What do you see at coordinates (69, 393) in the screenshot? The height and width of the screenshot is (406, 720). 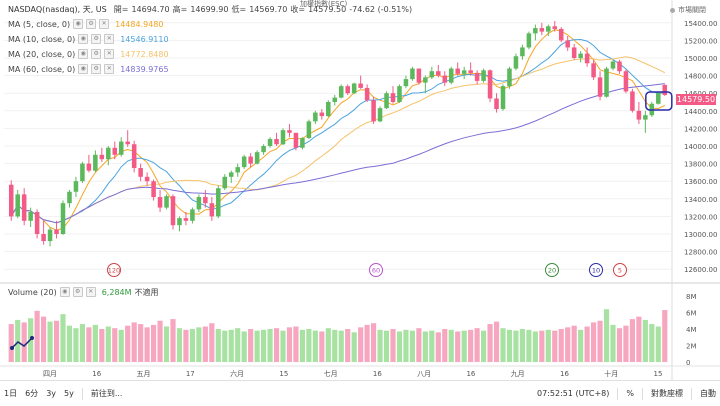 I see `period-5y: 5y` at bounding box center [69, 393].